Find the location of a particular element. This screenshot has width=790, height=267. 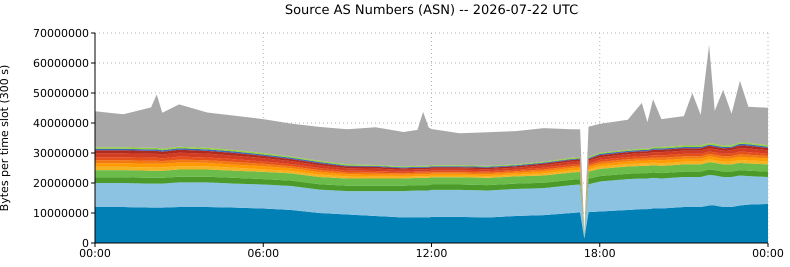

chart-title: Source AS Numbers (ASN) -- 2026-07-22 UTC is located at coordinates (432, 10).